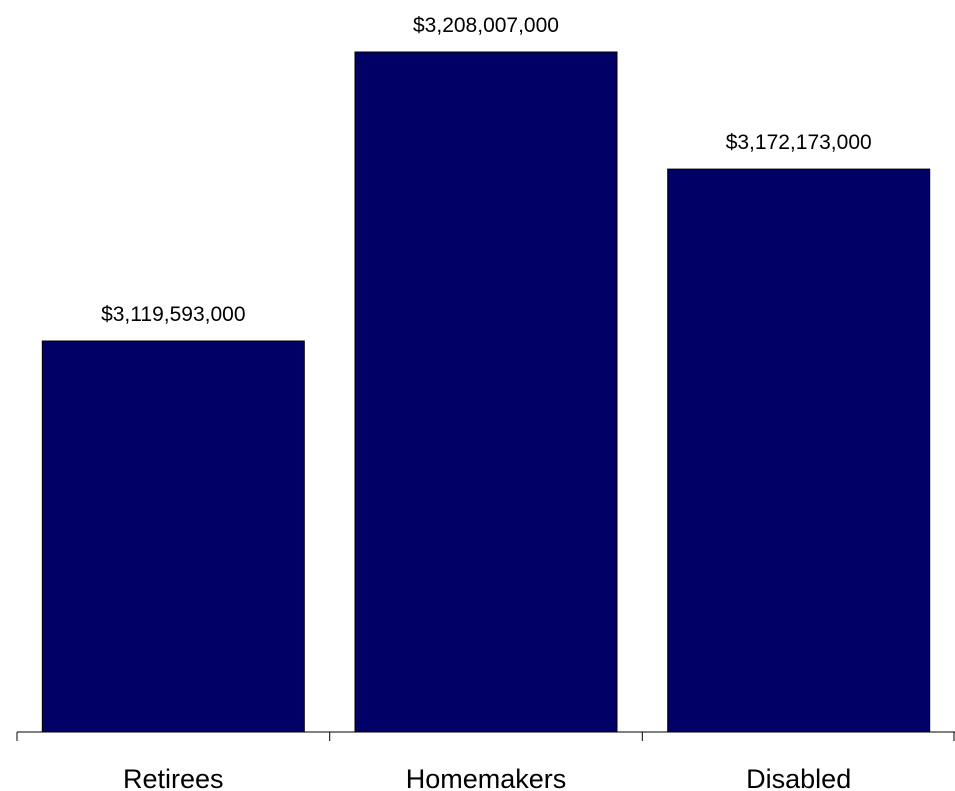 This screenshot has height=791, width=955. Describe the element at coordinates (173, 314) in the screenshot. I see `data-label-retirees: $3,119,593,000` at that location.